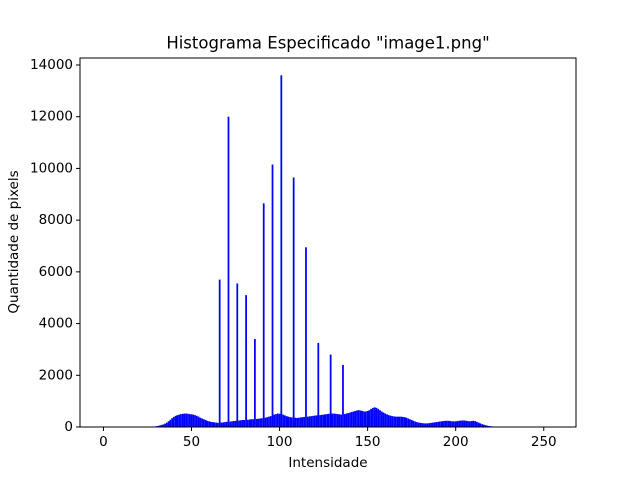 The width and height of the screenshot is (640, 480). Describe the element at coordinates (327, 463) in the screenshot. I see `x-axis-label: Intensidade` at that location.